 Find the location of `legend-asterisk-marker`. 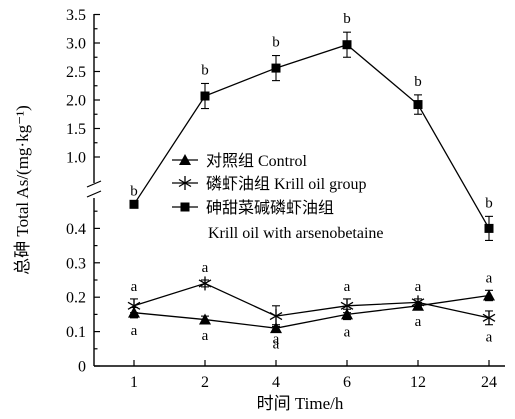

legend-asterisk-marker is located at coordinates (185, 183).